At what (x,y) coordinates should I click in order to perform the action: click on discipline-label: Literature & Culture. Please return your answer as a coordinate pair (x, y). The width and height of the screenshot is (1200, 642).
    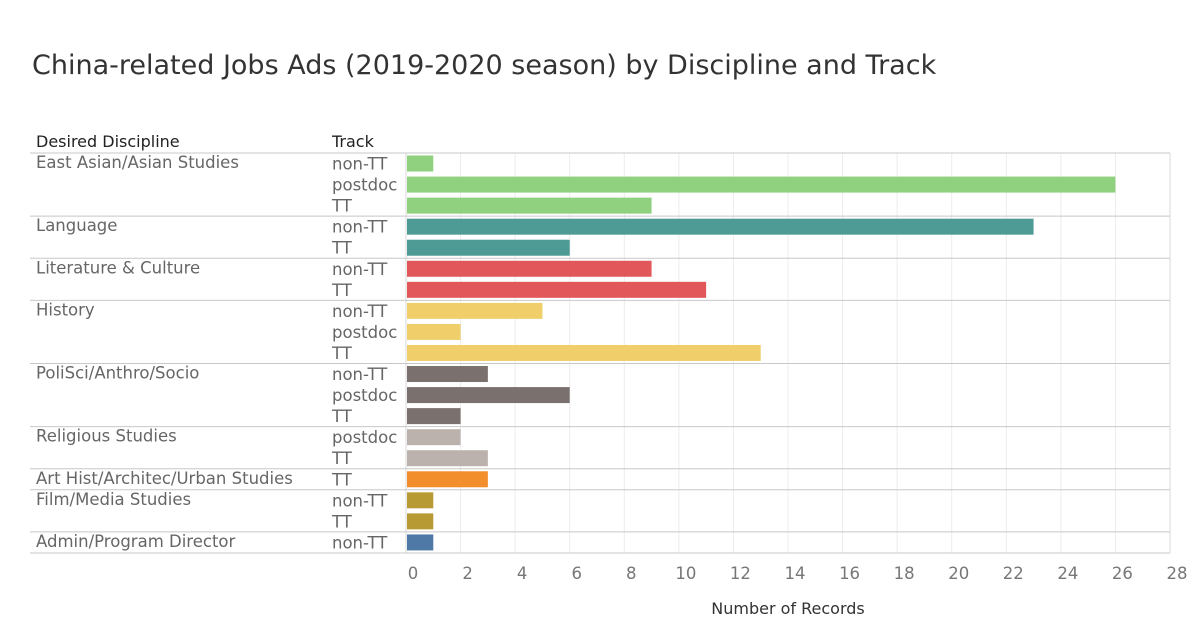
    Looking at the image, I should click on (118, 267).